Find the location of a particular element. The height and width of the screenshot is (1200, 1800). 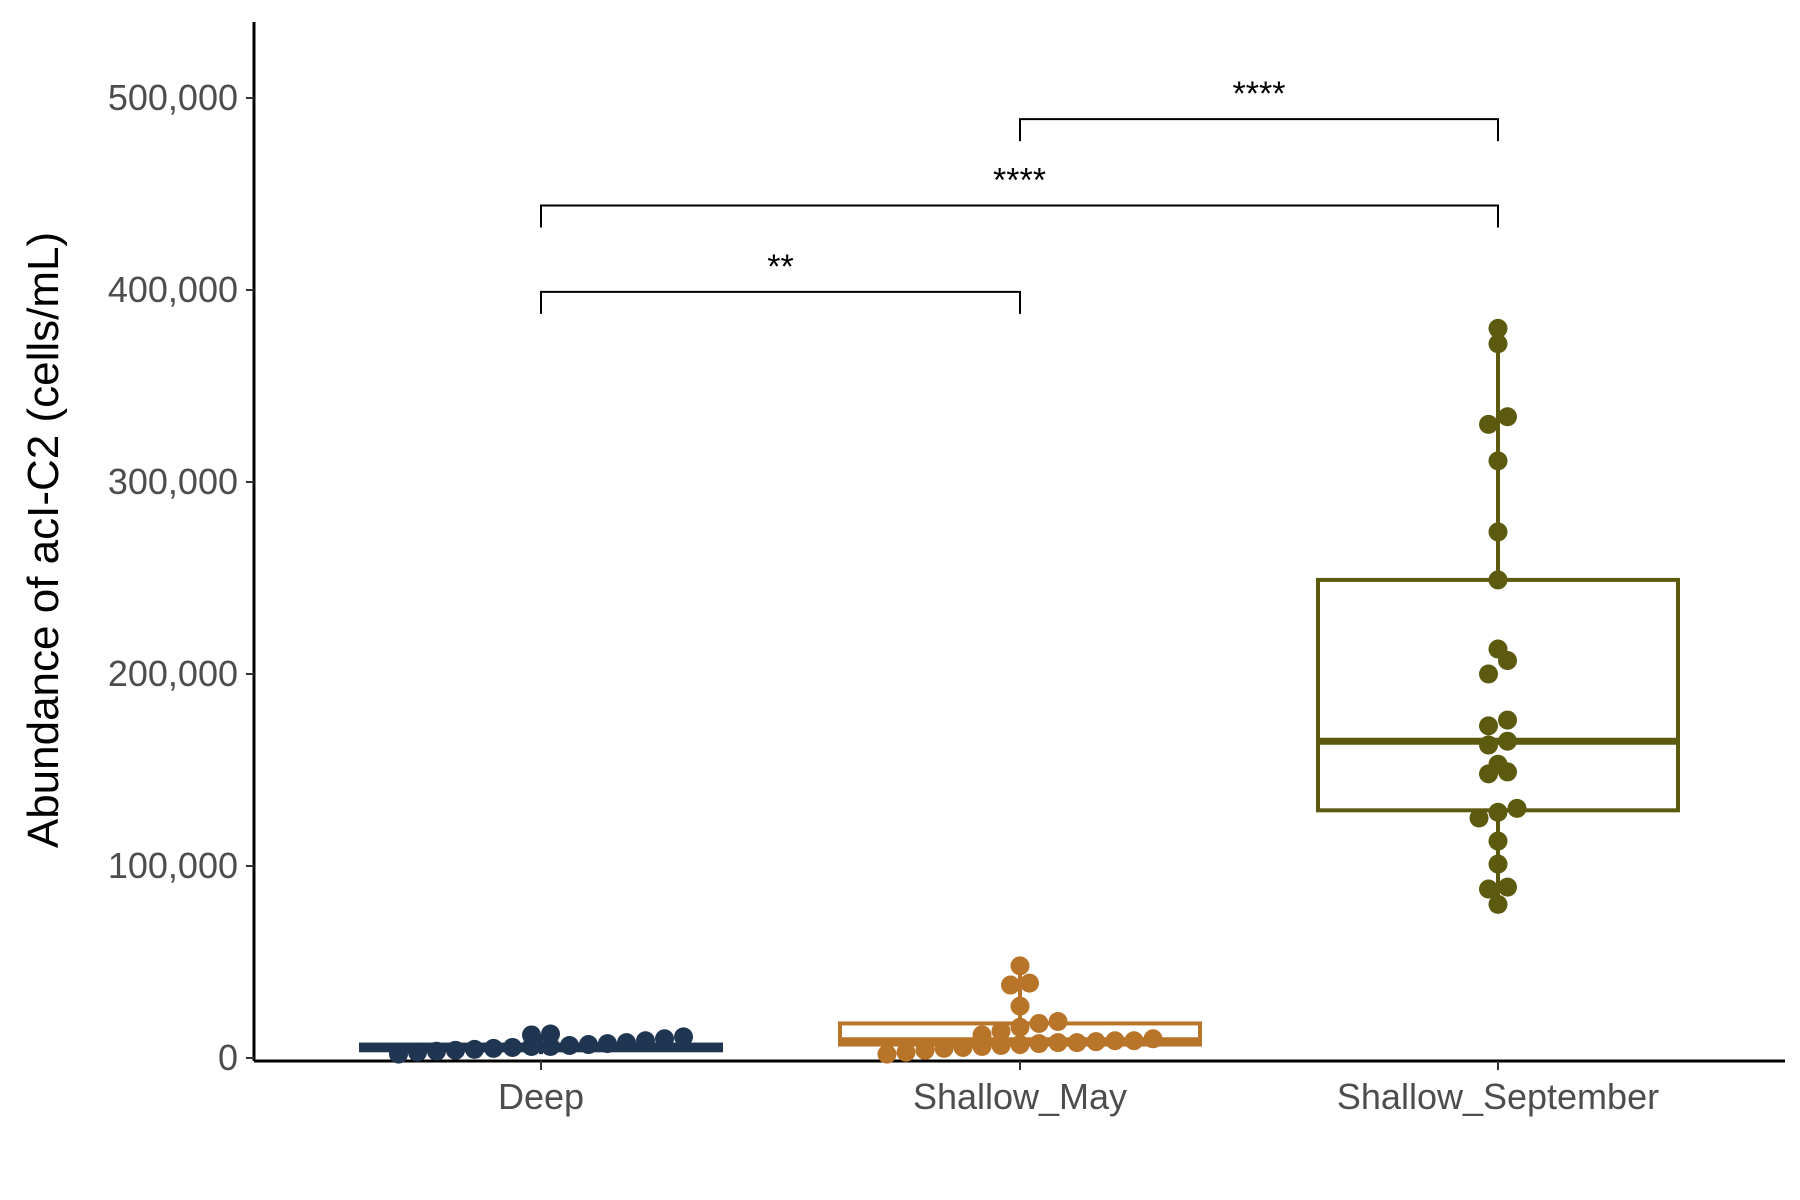

x-tick-label: Deep is located at coordinates (541, 1096).